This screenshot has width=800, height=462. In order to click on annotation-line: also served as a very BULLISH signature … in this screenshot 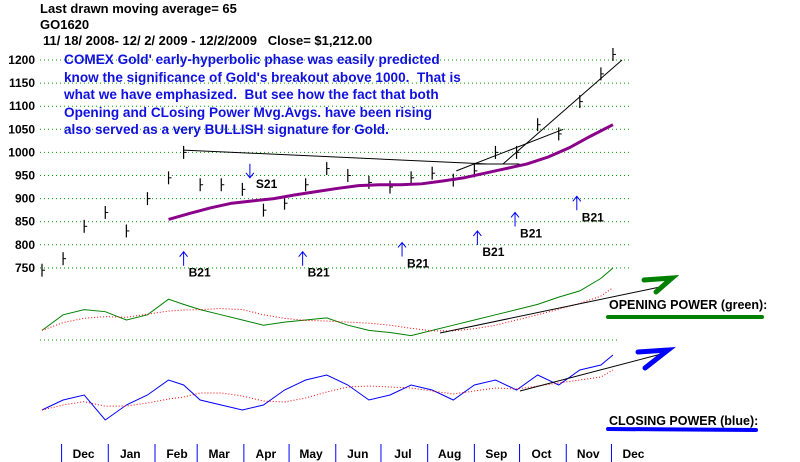, I will do `click(226, 130)`.